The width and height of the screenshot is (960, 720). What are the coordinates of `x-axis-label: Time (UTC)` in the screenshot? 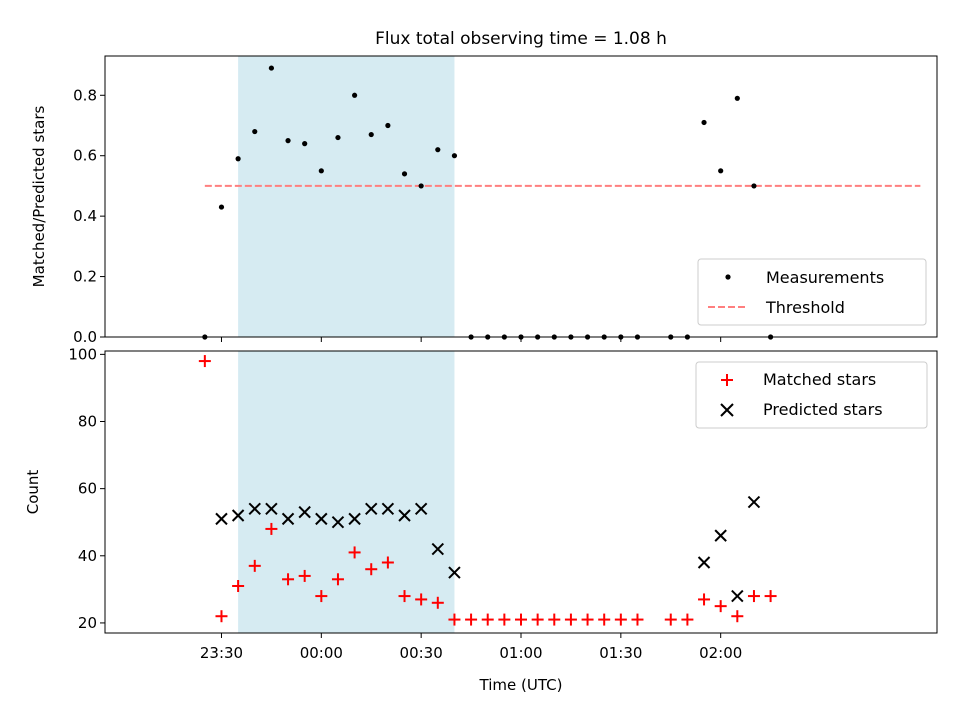 It's located at (521, 685).